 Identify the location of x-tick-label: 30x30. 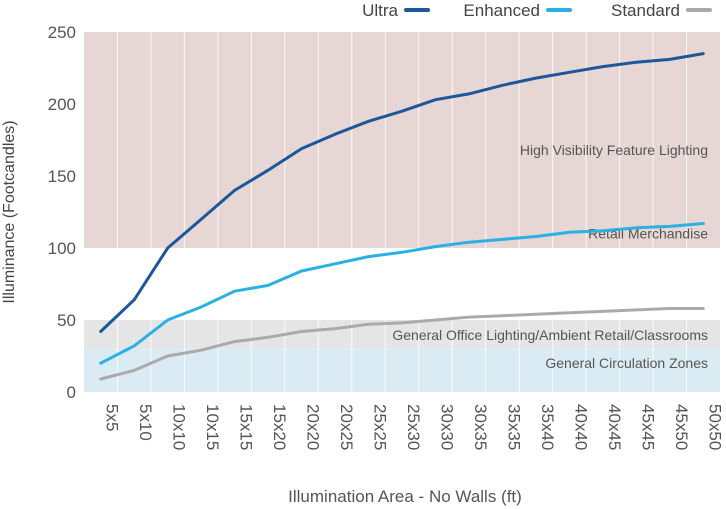
(447, 427).